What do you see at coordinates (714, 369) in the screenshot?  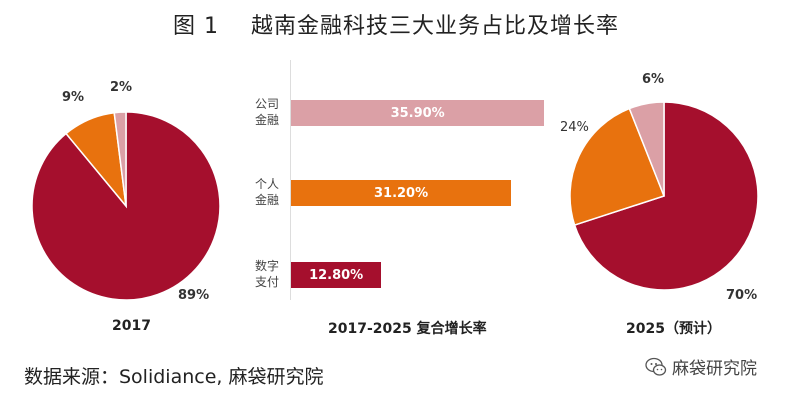 I see `watermark-text: 麻袋研究院` at bounding box center [714, 369].